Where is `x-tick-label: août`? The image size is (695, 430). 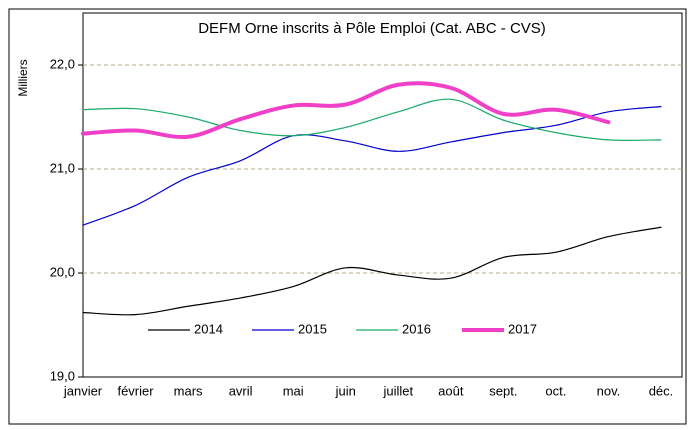 x-tick-label: août is located at coordinates (451, 390).